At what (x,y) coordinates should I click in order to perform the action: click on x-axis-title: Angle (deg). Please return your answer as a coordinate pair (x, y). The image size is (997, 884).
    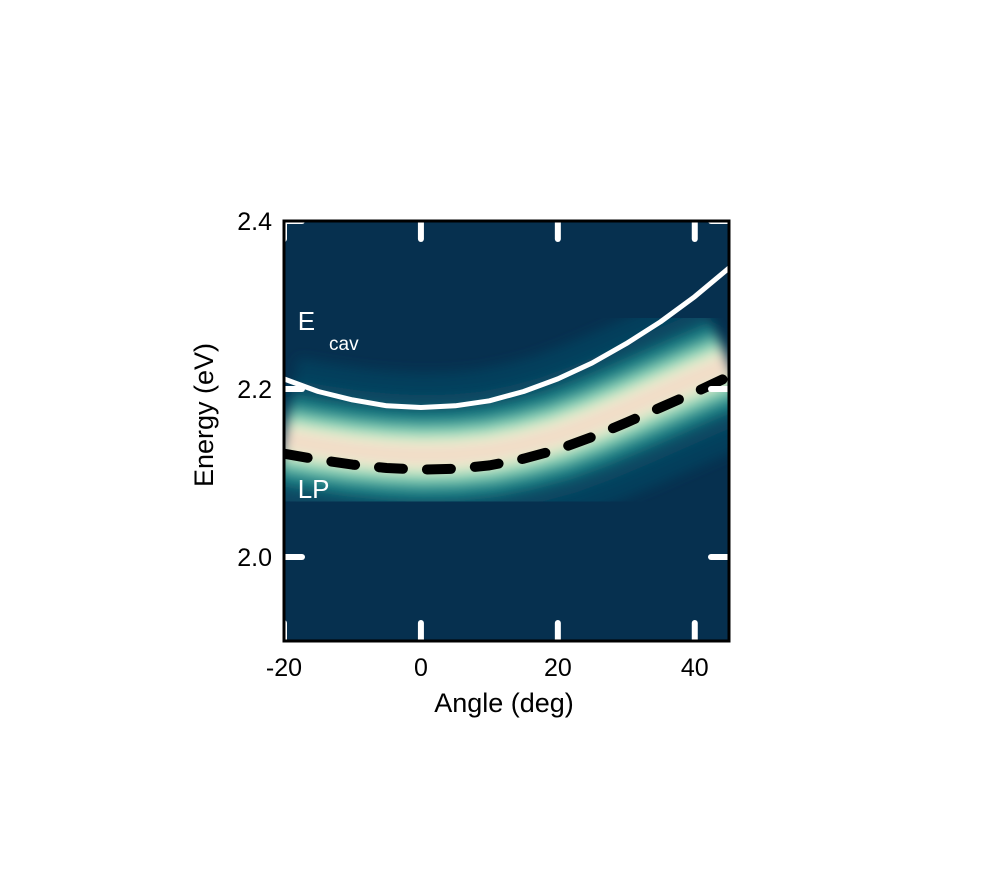
    Looking at the image, I should click on (504, 703).